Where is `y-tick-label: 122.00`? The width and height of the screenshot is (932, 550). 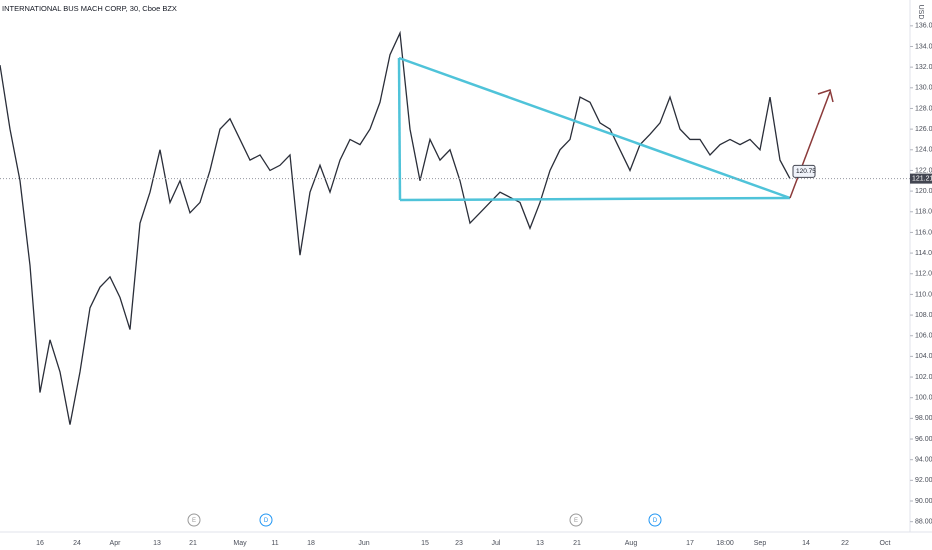
y-tick-label: 122.00 is located at coordinates (923, 170).